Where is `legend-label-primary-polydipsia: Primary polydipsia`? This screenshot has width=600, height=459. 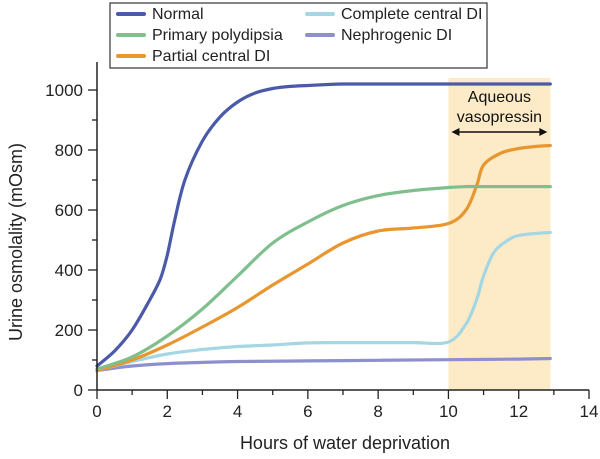 legend-label-primary-polydipsia: Primary polydipsia is located at coordinates (217, 35).